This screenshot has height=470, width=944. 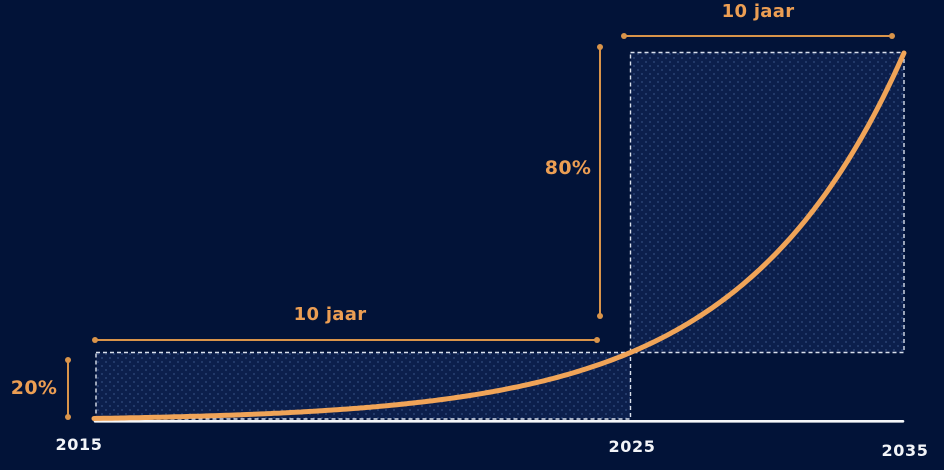 I want to click on label-10jaar-left: 10 jaar, so click(x=330, y=314).